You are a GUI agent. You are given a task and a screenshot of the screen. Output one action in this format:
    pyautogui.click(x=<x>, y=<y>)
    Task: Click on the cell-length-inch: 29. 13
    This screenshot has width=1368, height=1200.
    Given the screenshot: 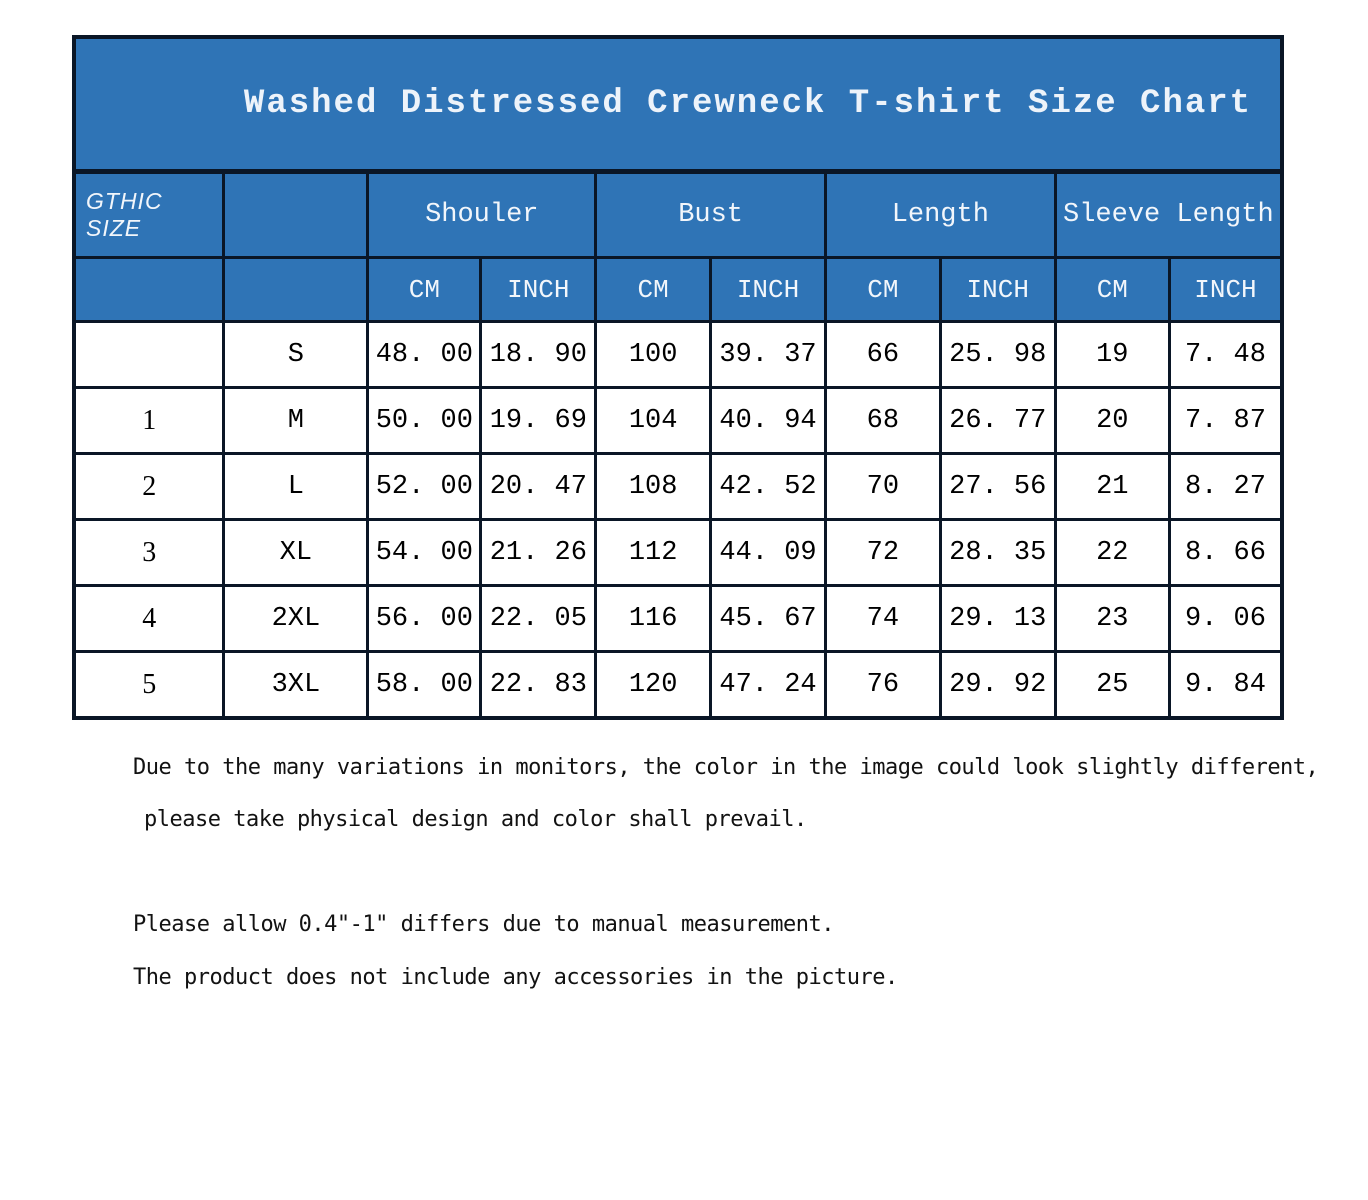 What is the action you would take?
    pyautogui.click(x=997, y=618)
    